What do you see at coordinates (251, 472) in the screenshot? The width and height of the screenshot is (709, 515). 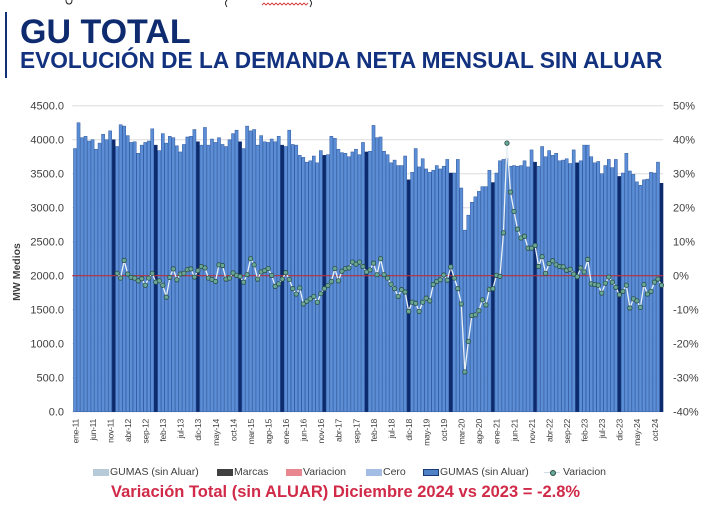 I see `legend-label: Marcas` at bounding box center [251, 472].